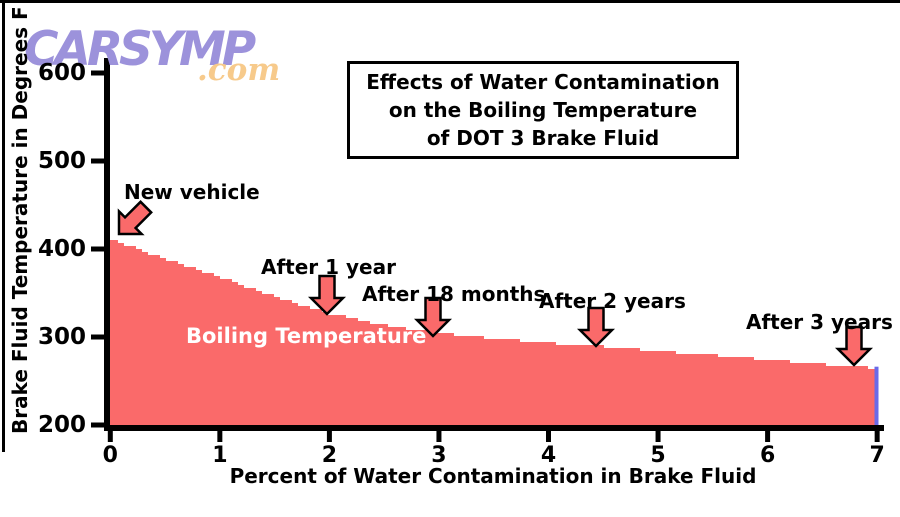 The height and width of the screenshot is (517, 900). What do you see at coordinates (548, 455) in the screenshot?
I see `x-tick-label-4: 4` at bounding box center [548, 455].